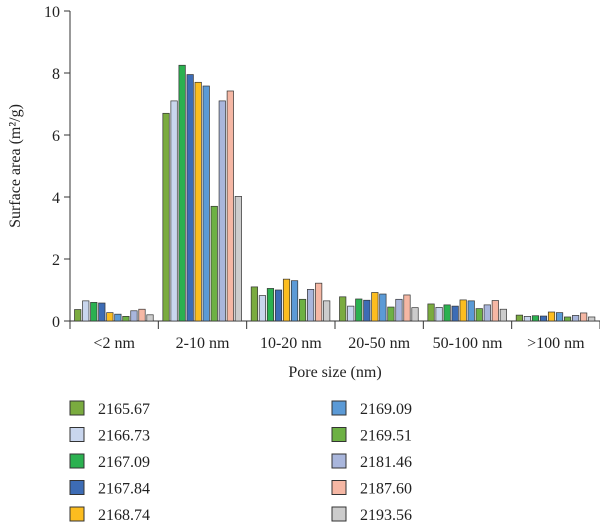 The image size is (600, 531). What do you see at coordinates (124, 462) in the screenshot?
I see `legend-label: 2167.09` at bounding box center [124, 462].